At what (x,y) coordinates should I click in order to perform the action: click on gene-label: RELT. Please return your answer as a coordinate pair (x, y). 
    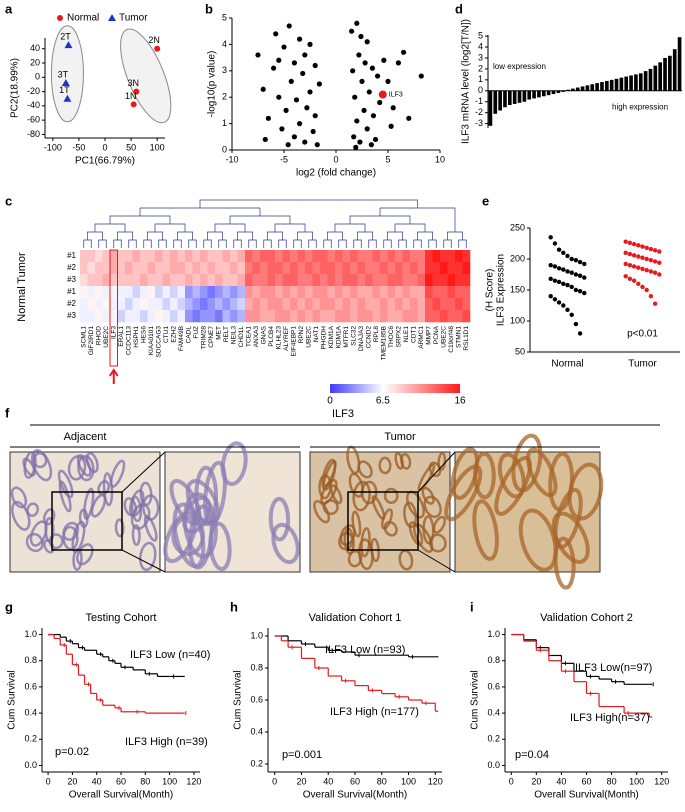
    Looking at the image, I should click on (226, 334).